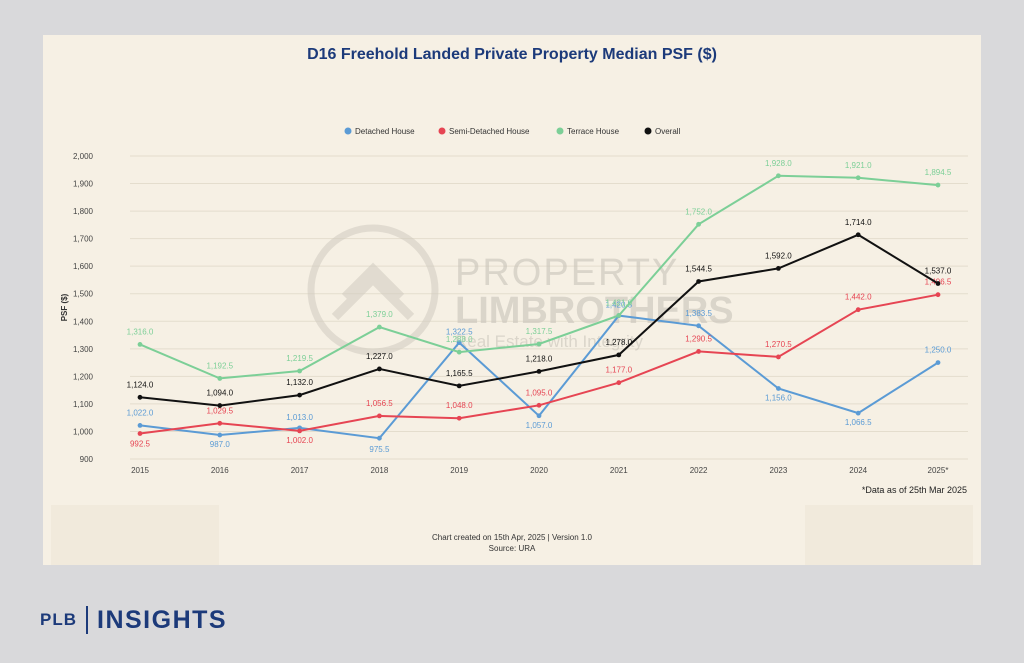 Image resolution: width=1024 pixels, height=663 pixels. Describe the element at coordinates (914, 490) in the screenshot. I see `data-date-note: *Data as of 25th Mar 2025` at that location.